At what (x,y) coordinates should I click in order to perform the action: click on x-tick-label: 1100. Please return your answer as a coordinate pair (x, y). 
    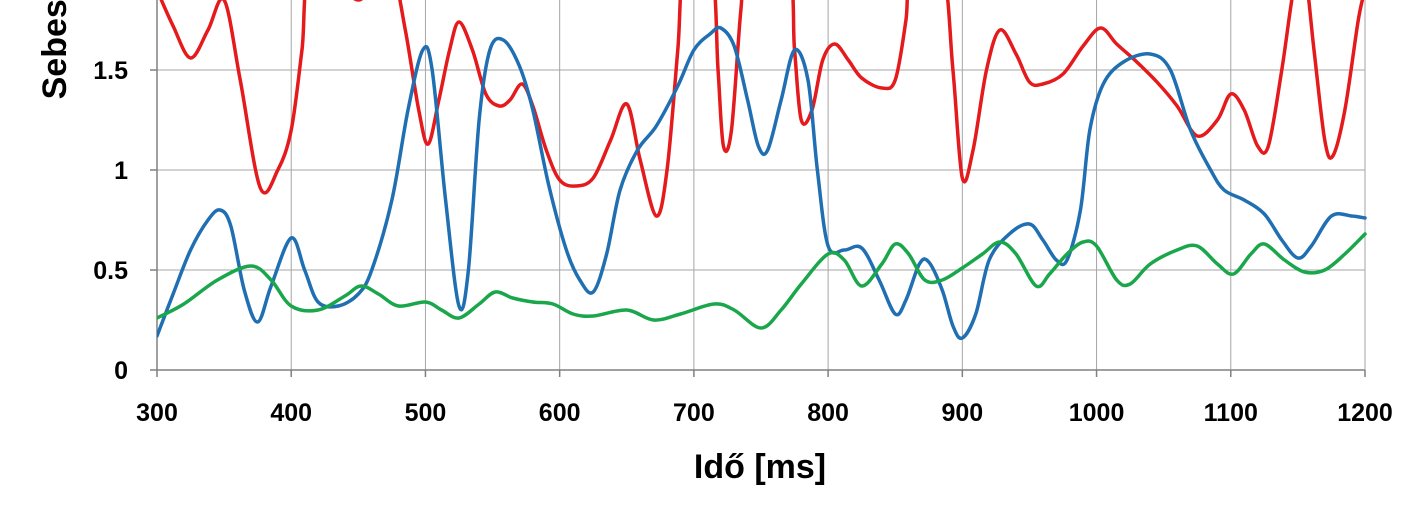
    Looking at the image, I should click on (1231, 413).